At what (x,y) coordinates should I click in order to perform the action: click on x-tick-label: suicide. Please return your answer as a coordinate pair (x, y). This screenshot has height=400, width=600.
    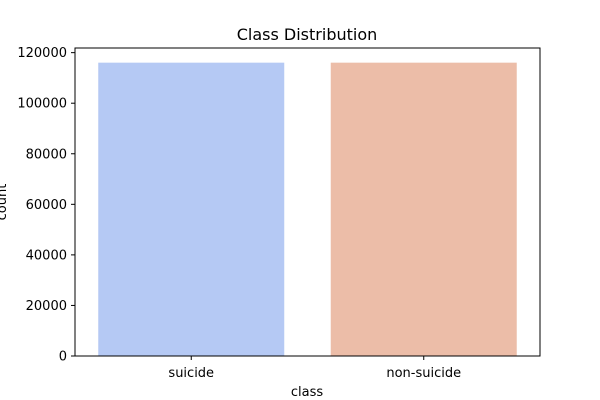
    Looking at the image, I should click on (191, 373).